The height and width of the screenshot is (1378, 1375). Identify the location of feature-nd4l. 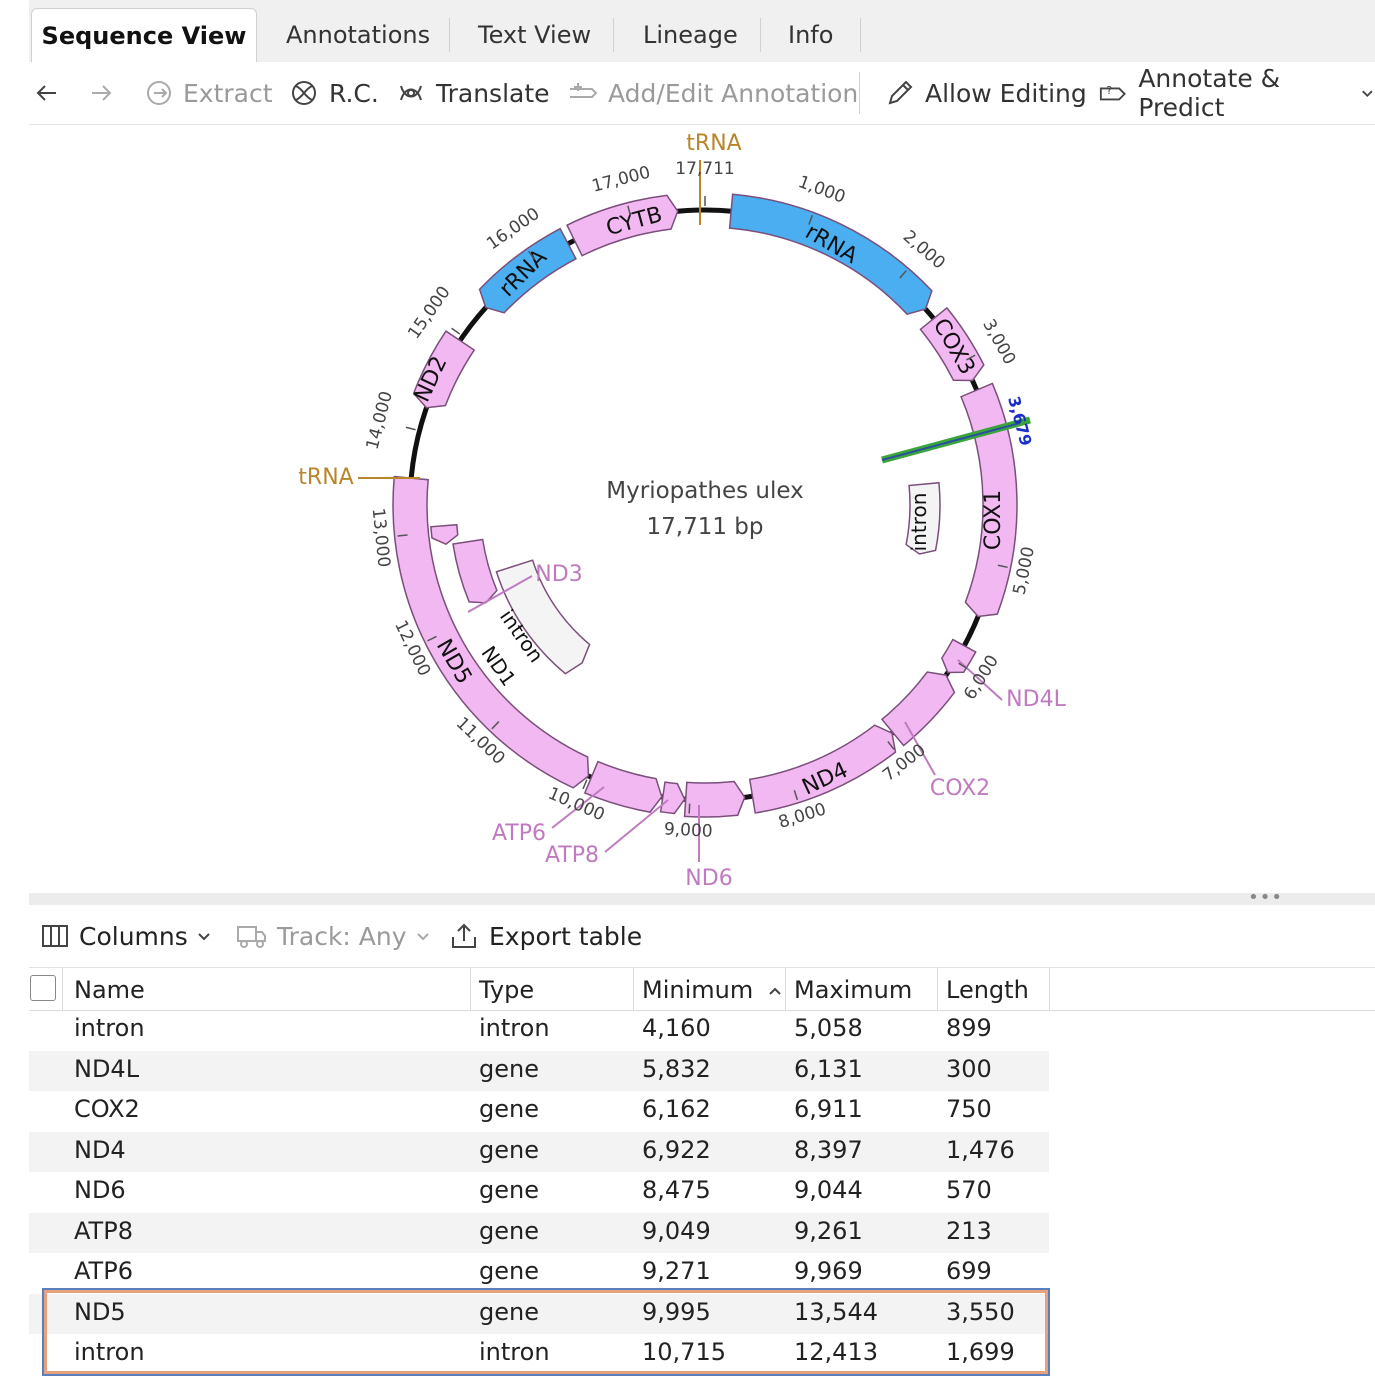
(958, 656).